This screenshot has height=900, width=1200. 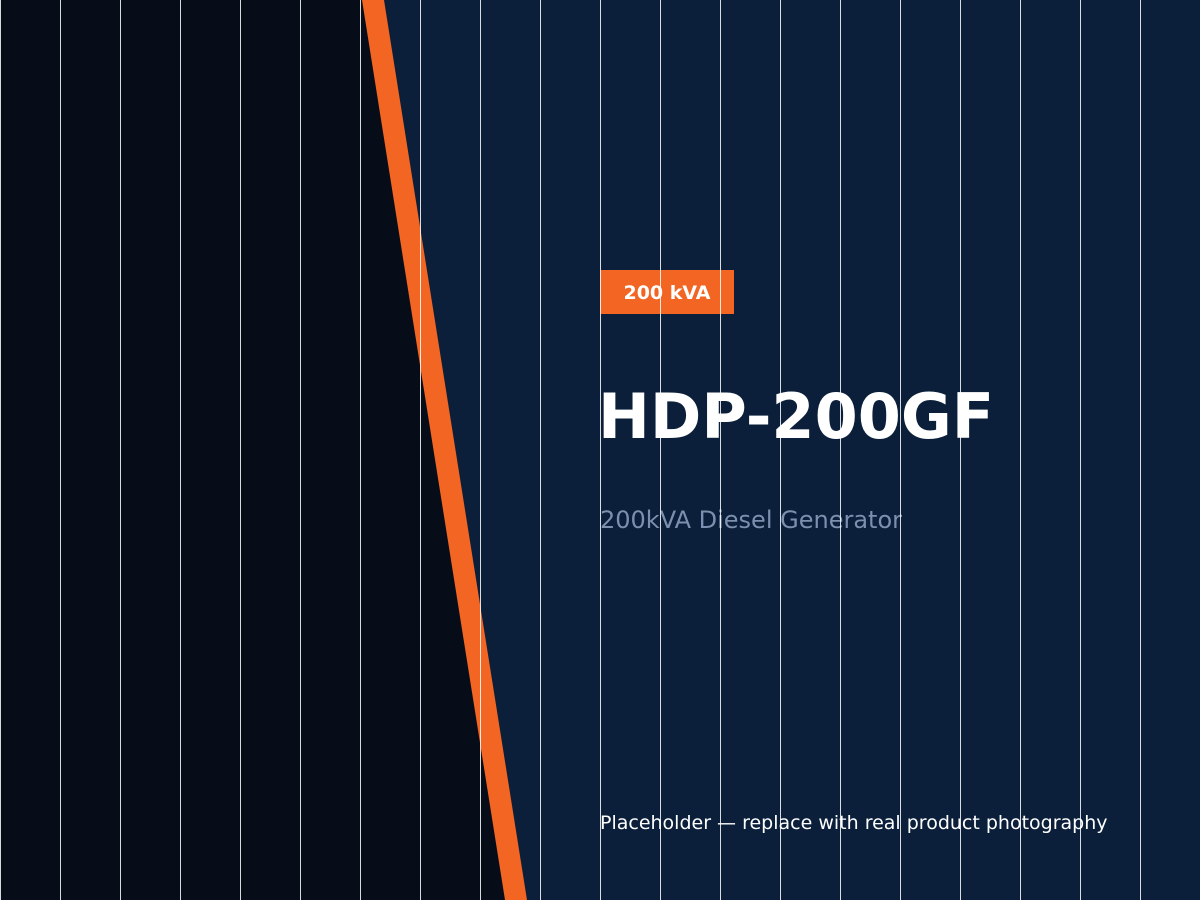 I want to click on product-title: HDP-200GF, so click(x=796, y=416).